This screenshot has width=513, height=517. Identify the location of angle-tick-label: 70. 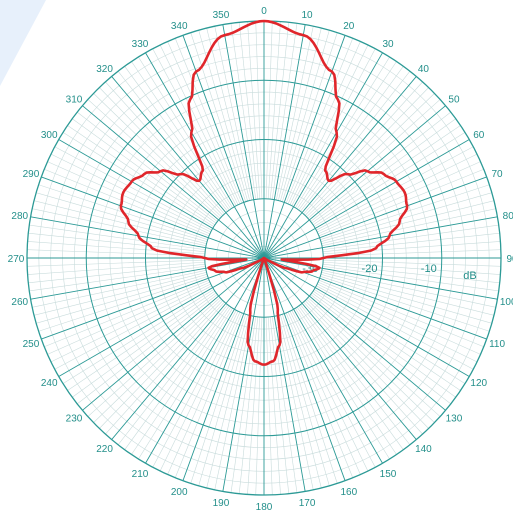
(497, 174).